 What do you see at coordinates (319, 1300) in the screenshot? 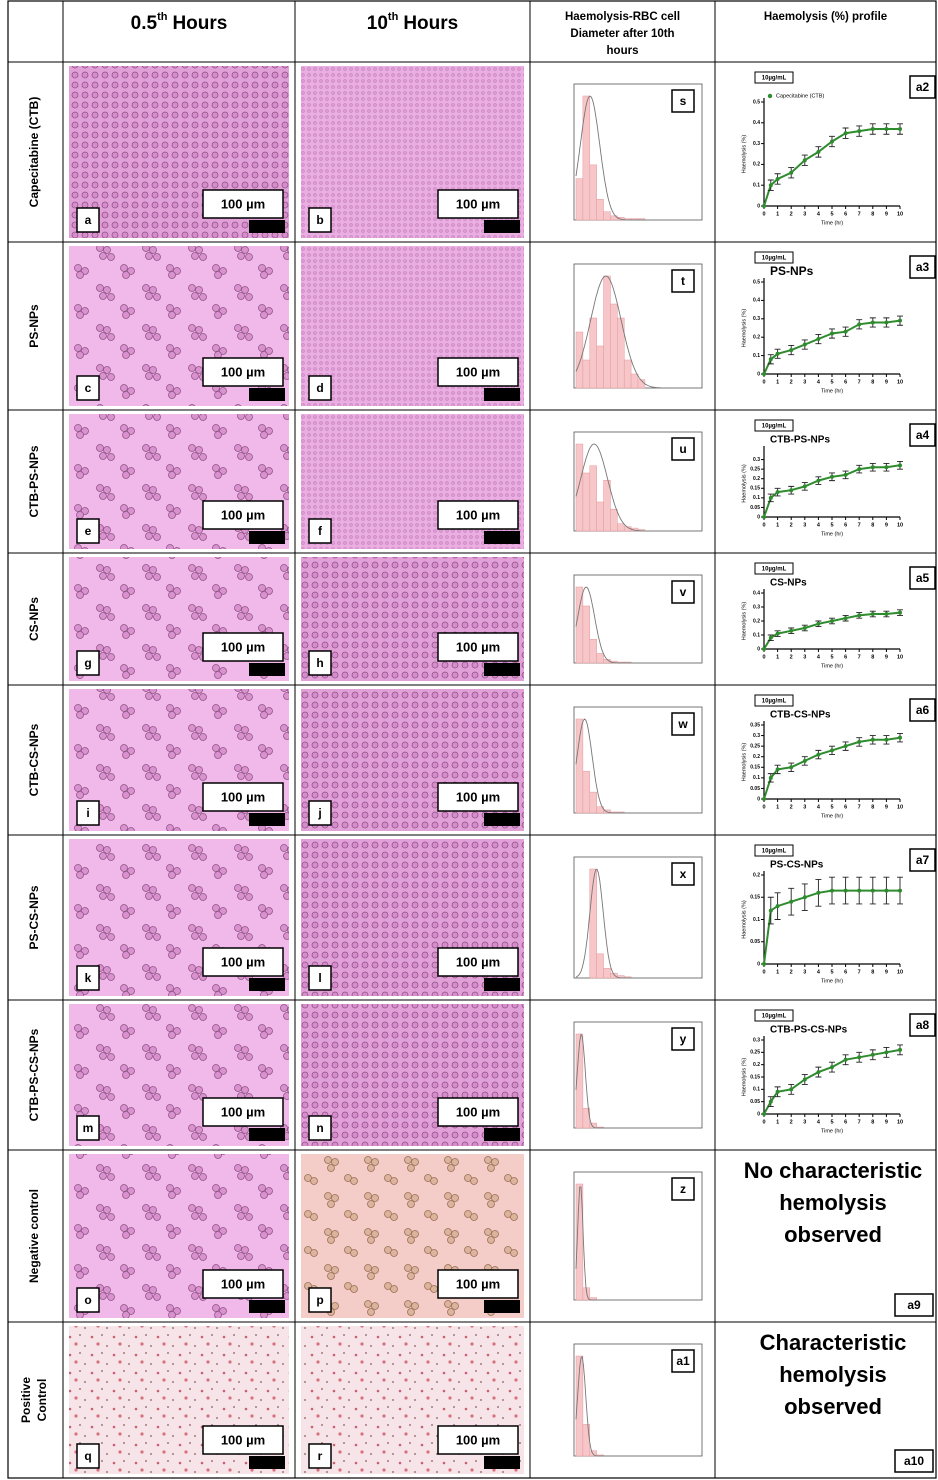
I see `panel-letter: p` at bounding box center [319, 1300].